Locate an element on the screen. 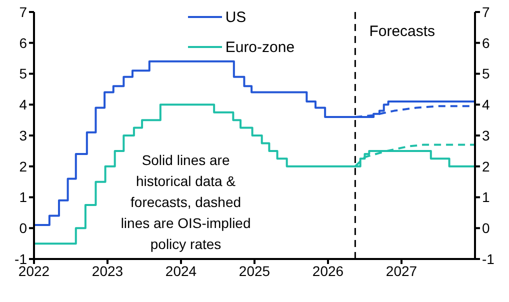  x-tick-label: 2025 is located at coordinates (254, 270).